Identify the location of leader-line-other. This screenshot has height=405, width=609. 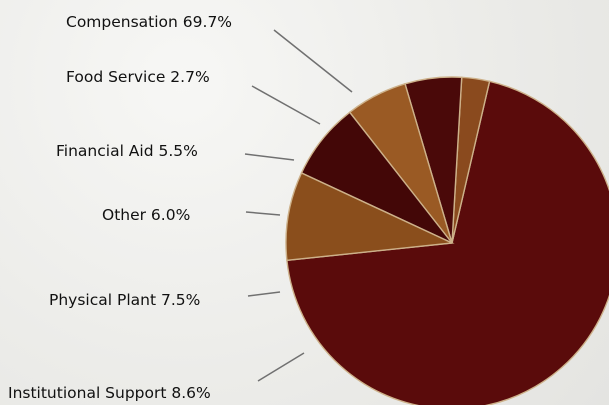
(263, 213).